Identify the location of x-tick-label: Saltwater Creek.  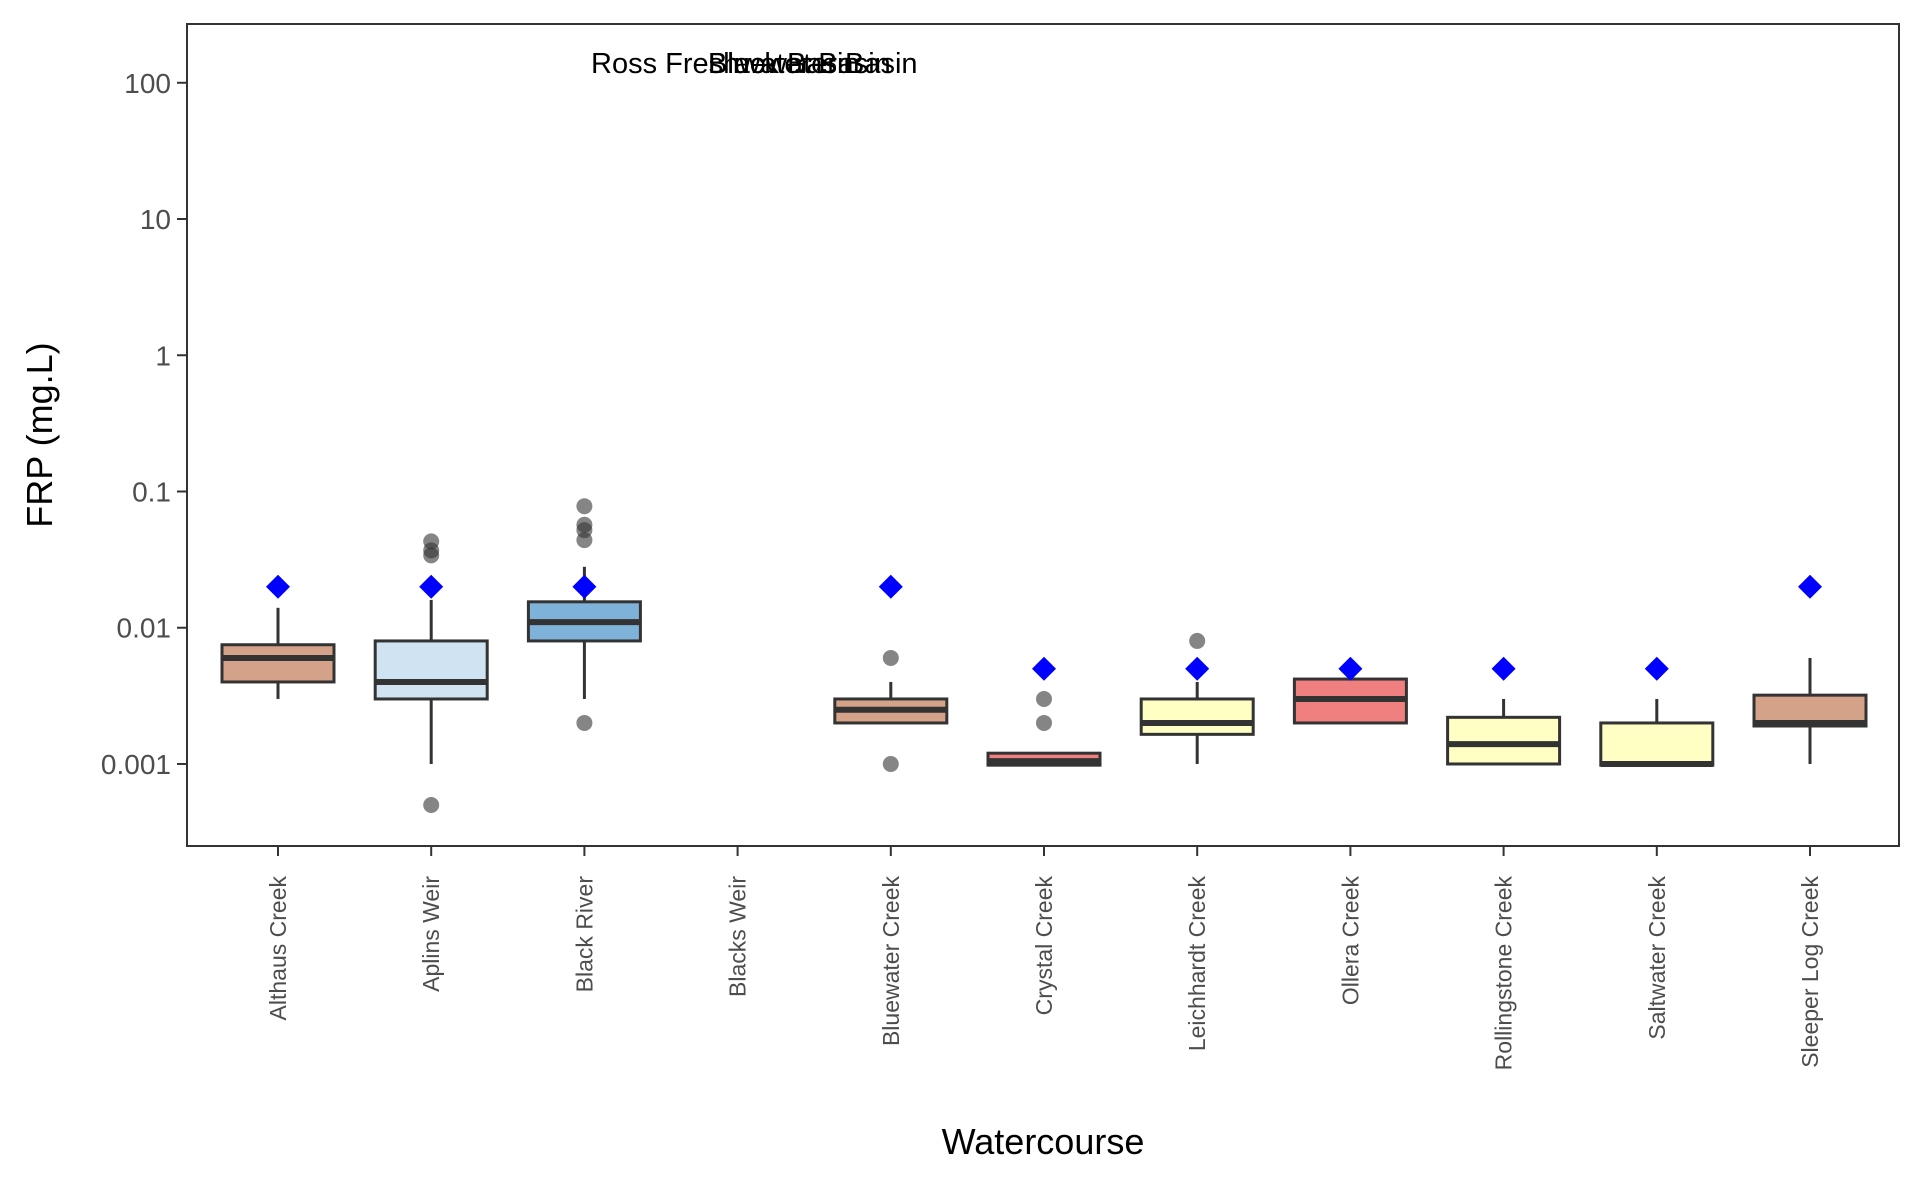
(1657, 958).